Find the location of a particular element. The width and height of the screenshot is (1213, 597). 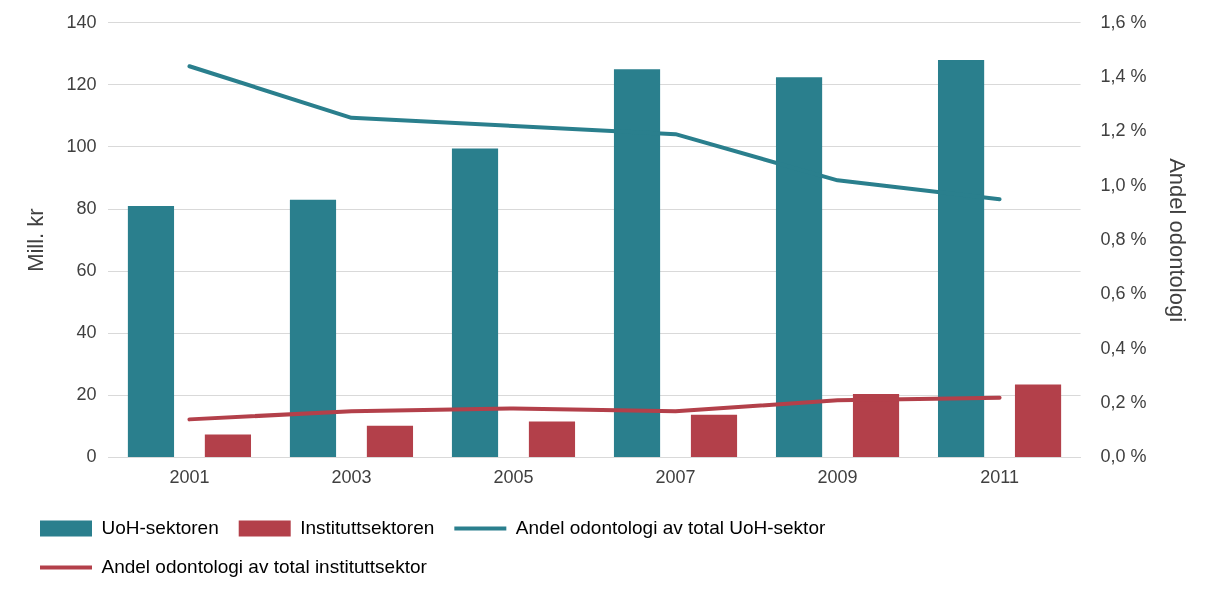

y2-tick-label: 0,2 % is located at coordinates (1123, 402).